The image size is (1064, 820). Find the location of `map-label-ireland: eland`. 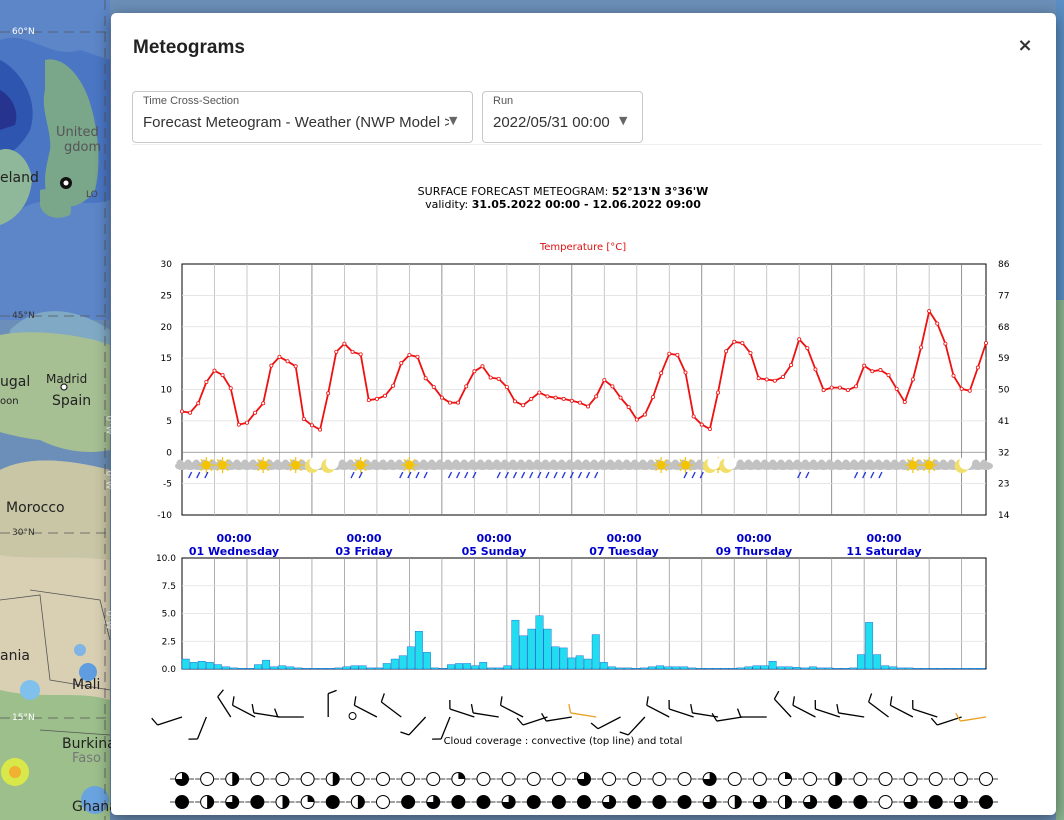

map-label-ireland: eland is located at coordinates (19, 178).